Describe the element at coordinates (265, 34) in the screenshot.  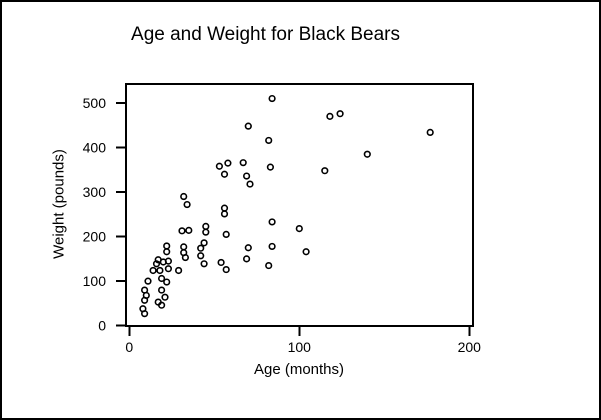
I see `chart-title: Age and Weight for Black Bears` at that location.